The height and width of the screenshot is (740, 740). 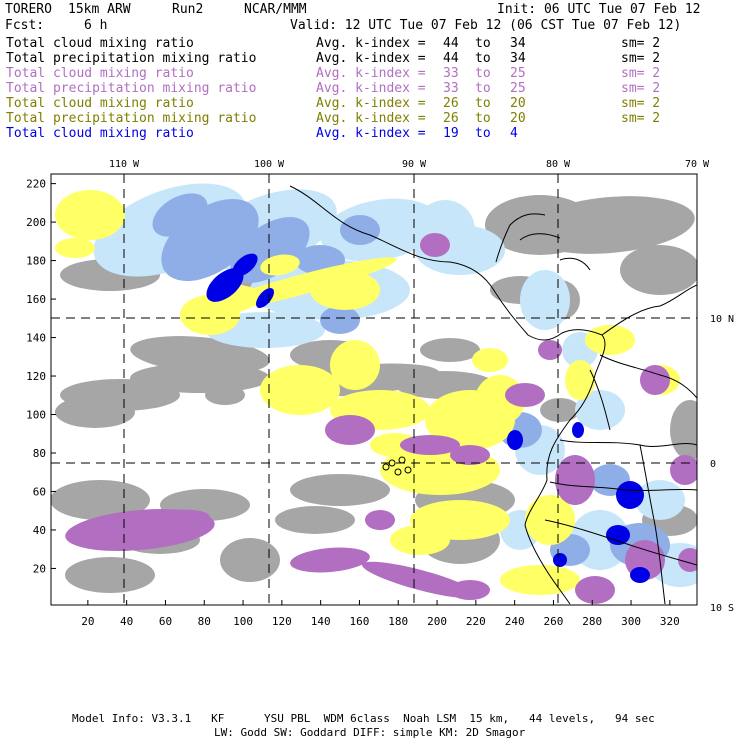 I want to click on init-time: Init: 06 UTC Tue 07 Feb 12, so click(x=599, y=9).